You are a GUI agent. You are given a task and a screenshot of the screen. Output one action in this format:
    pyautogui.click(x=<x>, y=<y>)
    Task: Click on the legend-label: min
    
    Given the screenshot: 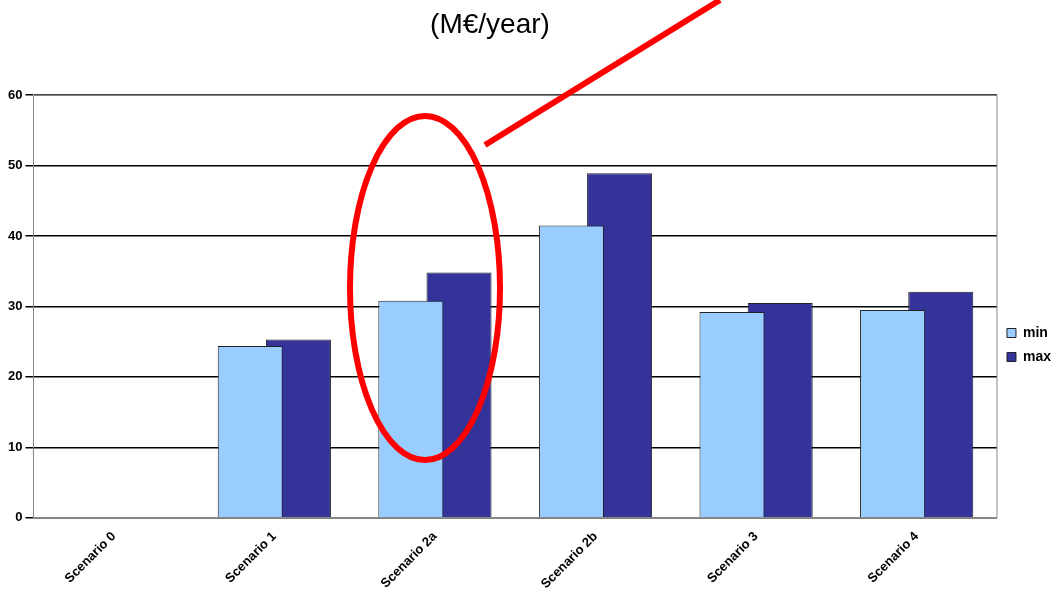 What is the action you would take?
    pyautogui.click(x=1035, y=331)
    